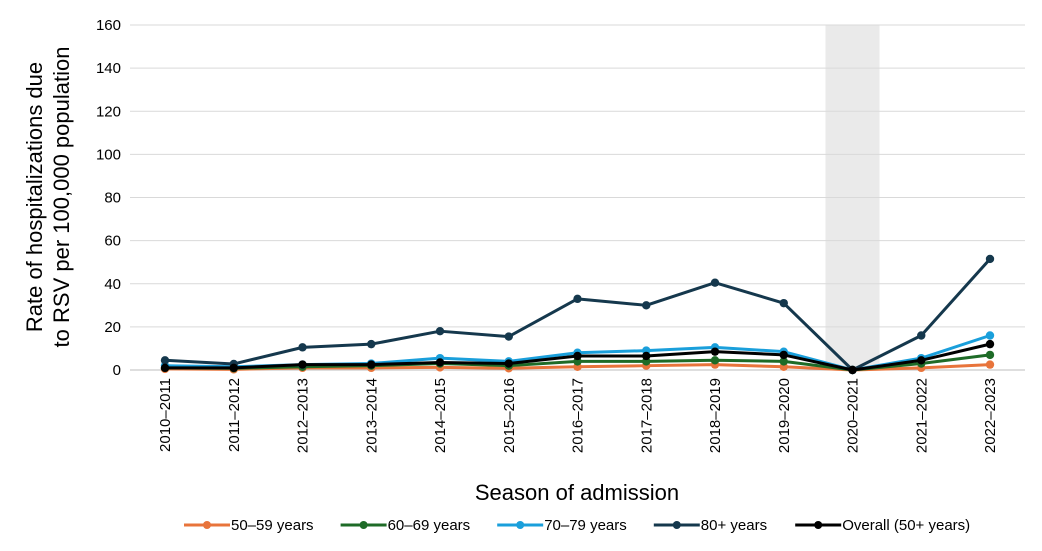 This screenshot has height=551, width=1042. I want to click on y-tick-label-60: 60, so click(112, 241).